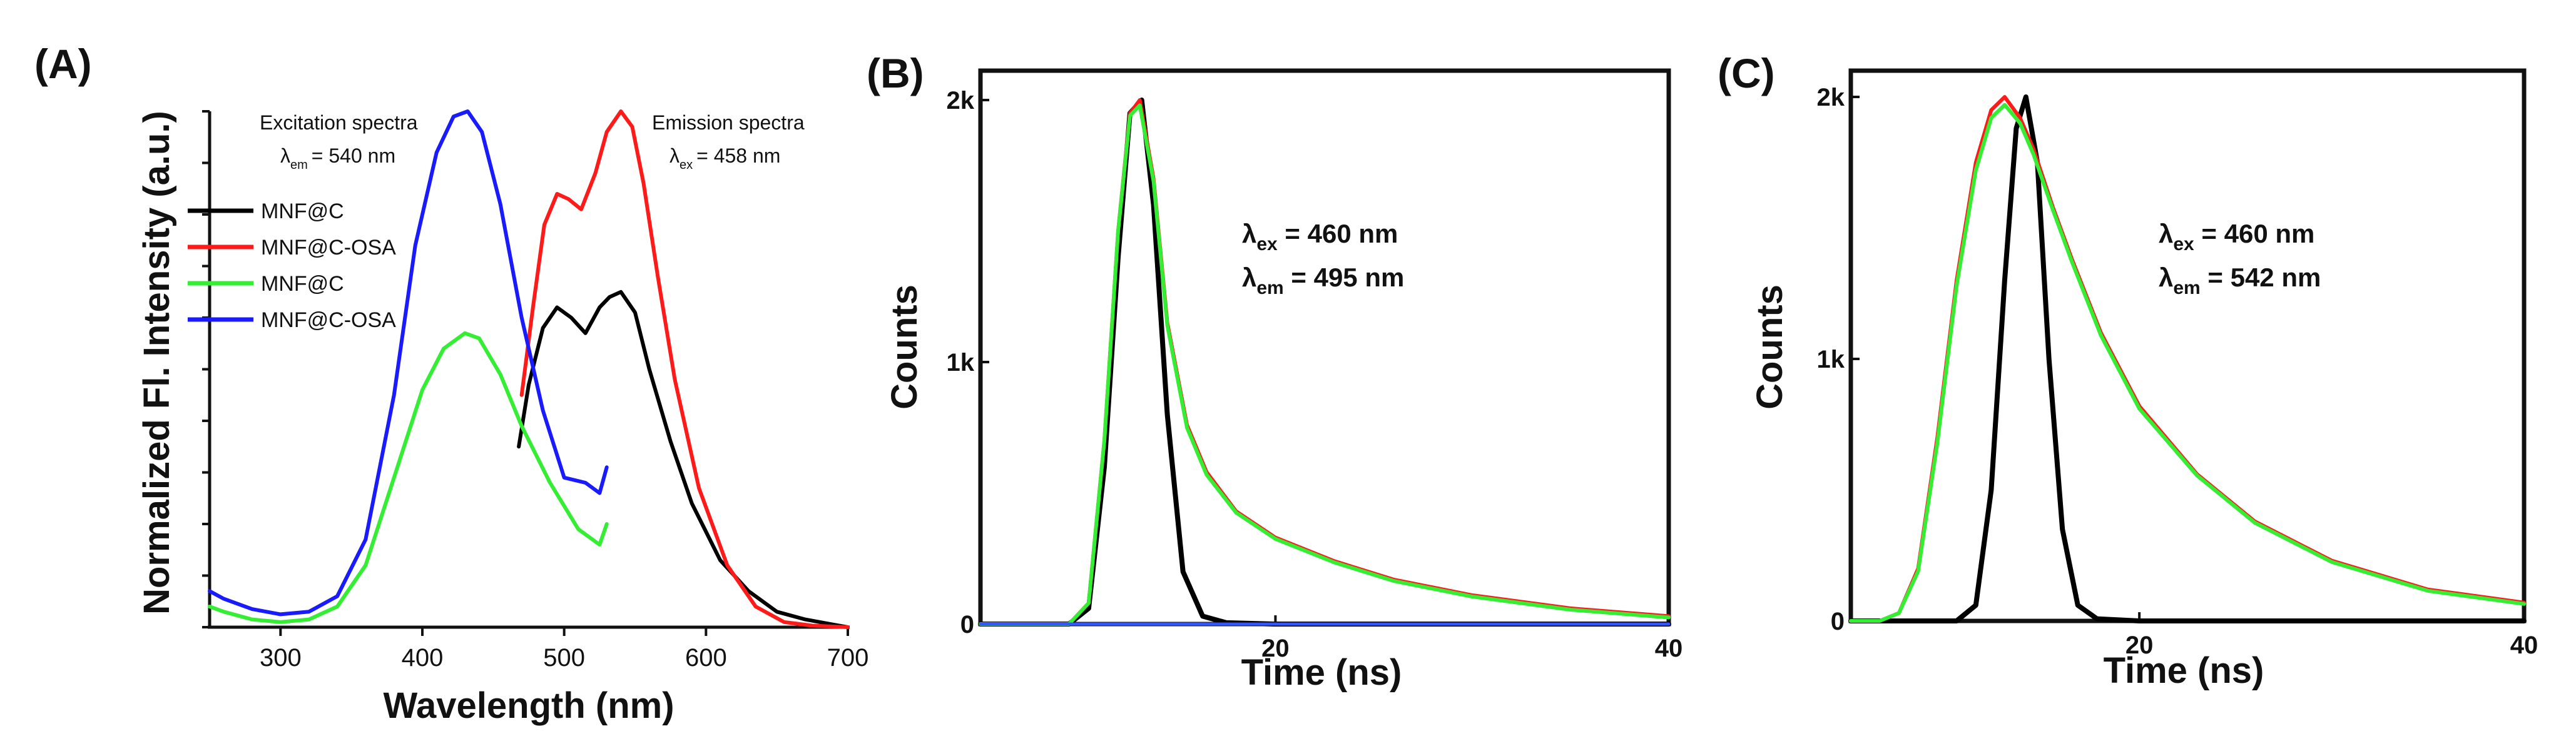 Image resolution: width=2576 pixels, height=756 pixels. I want to click on panel-c-excitation-label: λex = 460 nm, so click(2236, 237).